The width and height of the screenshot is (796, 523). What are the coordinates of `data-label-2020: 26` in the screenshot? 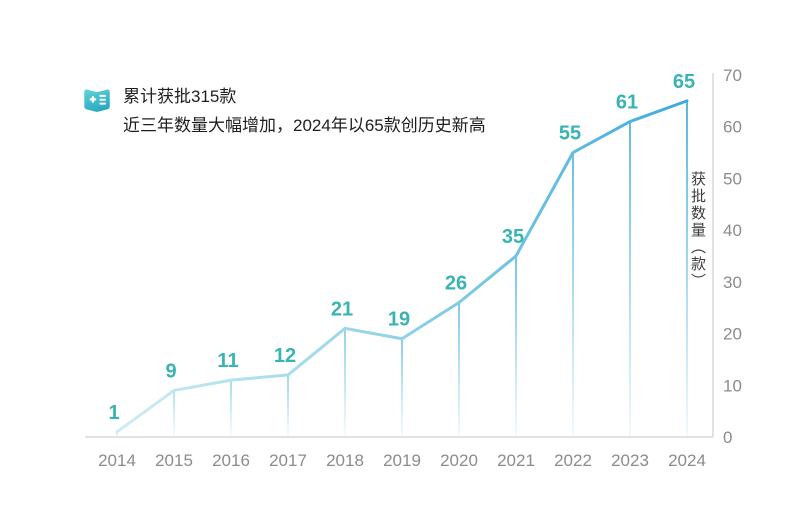 It's located at (456, 284).